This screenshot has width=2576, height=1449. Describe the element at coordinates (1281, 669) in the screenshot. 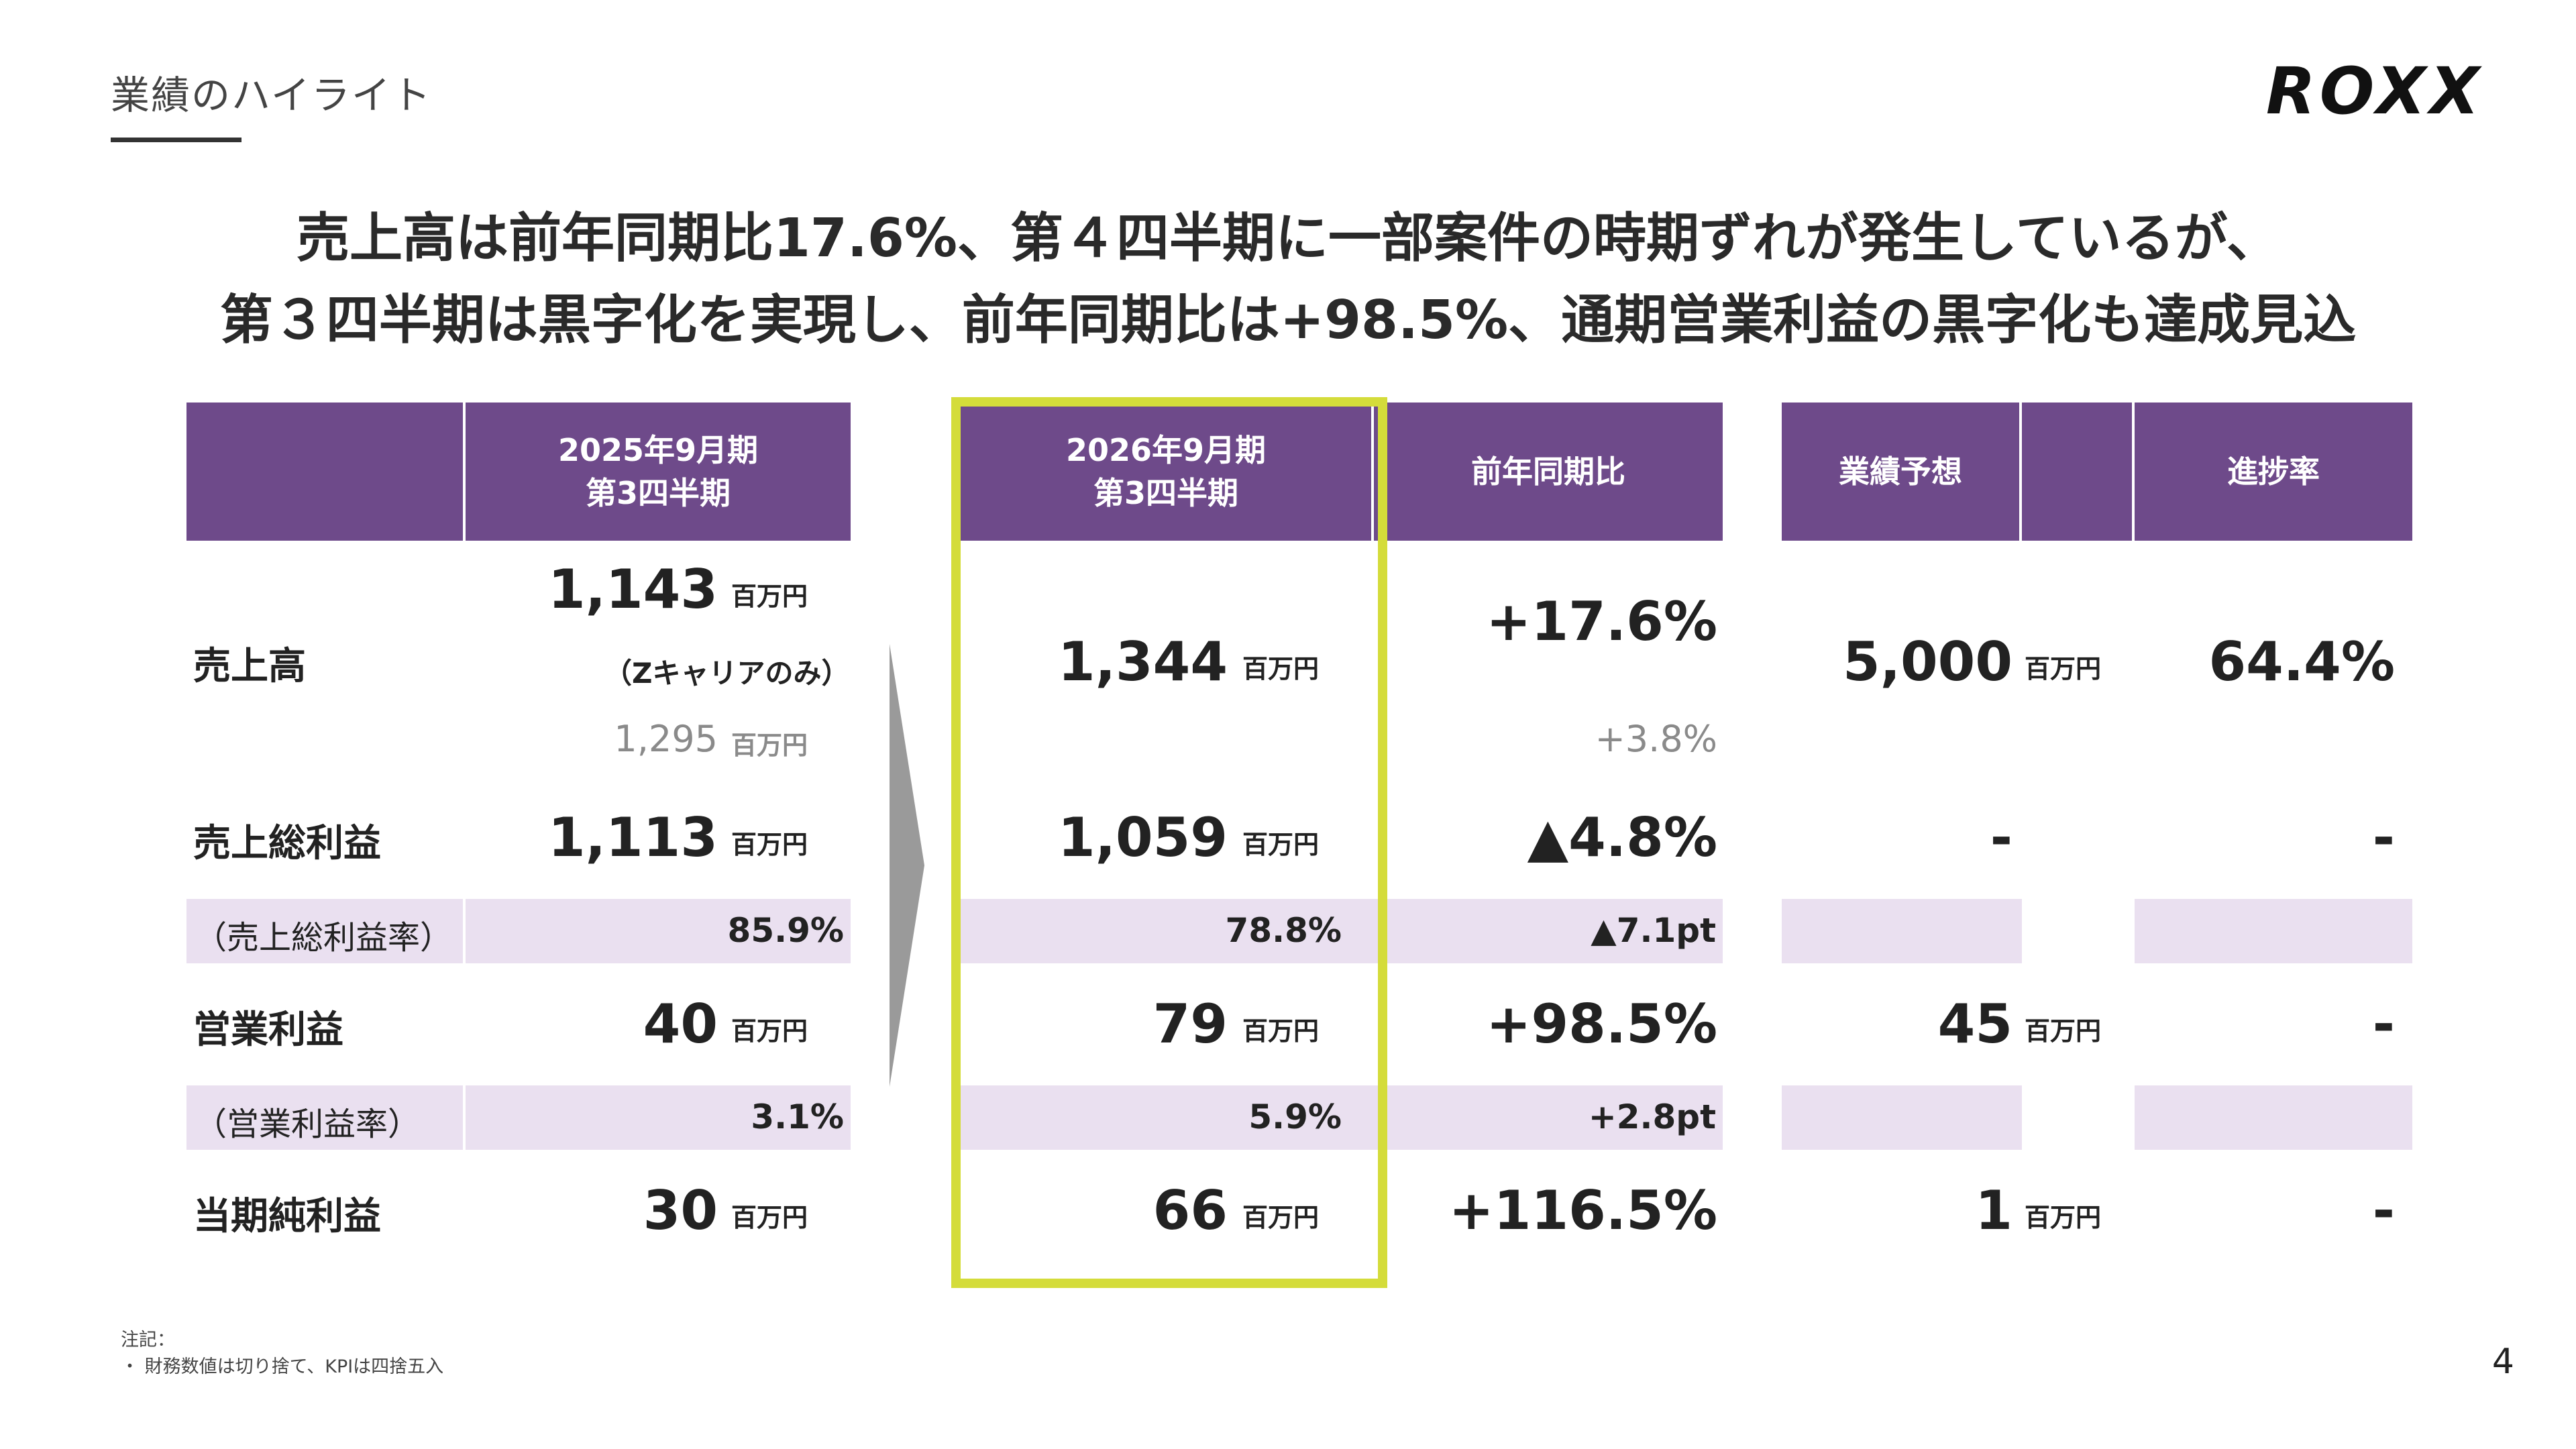

I see `revenue-curr-unit: 百万円` at that location.